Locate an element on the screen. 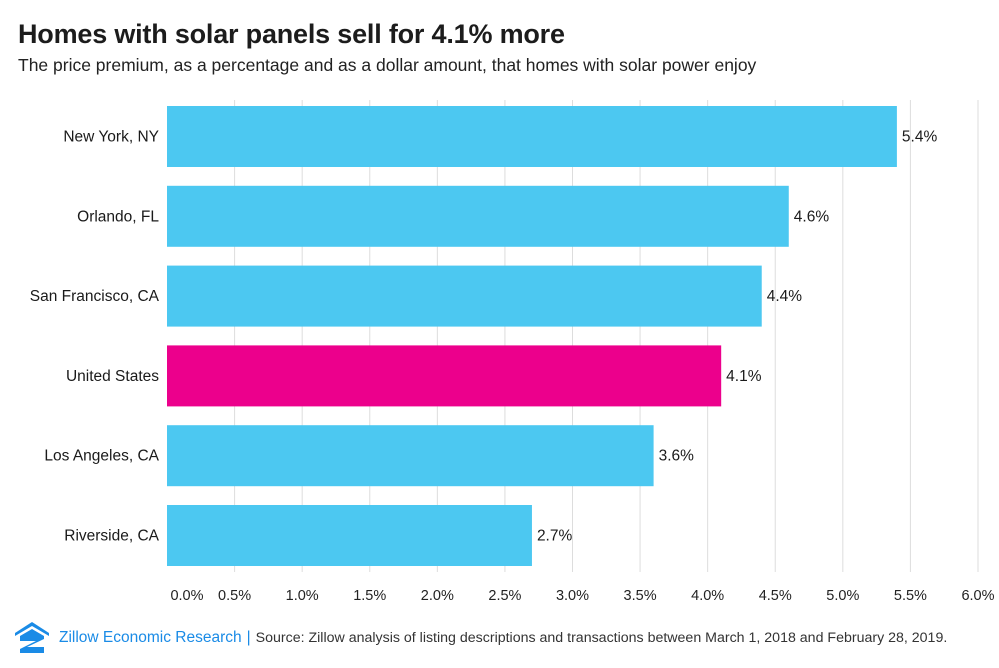 The height and width of the screenshot is (668, 999). x-tick-label: 3.0% is located at coordinates (572, 596).